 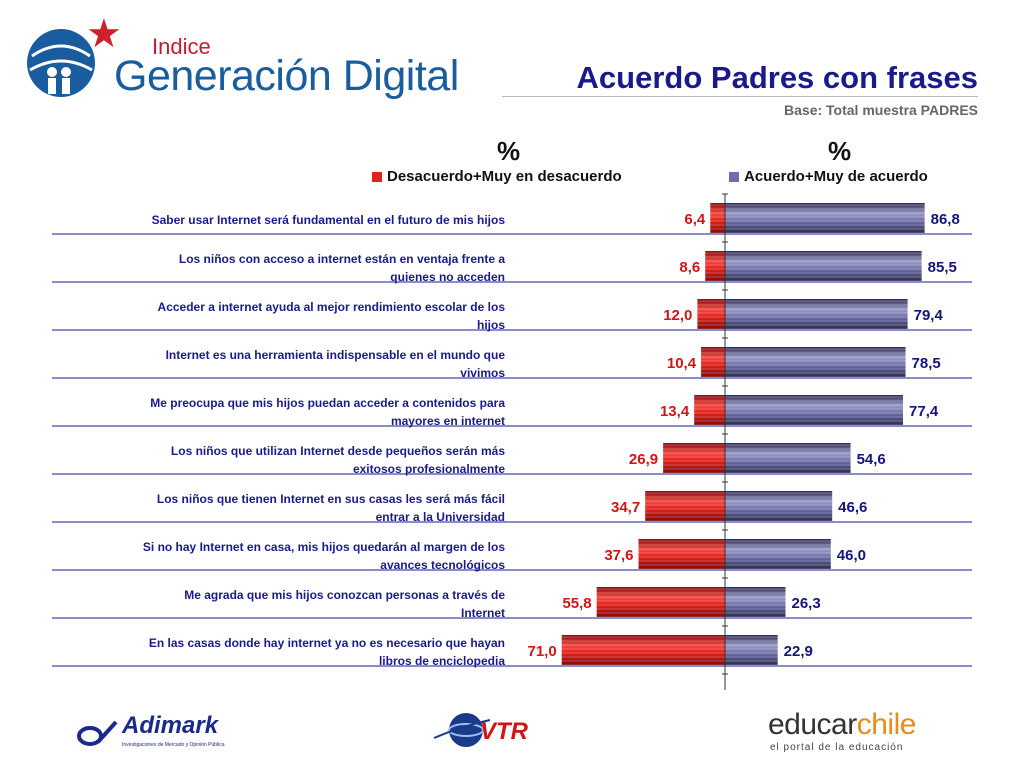 What do you see at coordinates (442, 661) in the screenshot?
I see `category-label: libros de enciclopedia` at bounding box center [442, 661].